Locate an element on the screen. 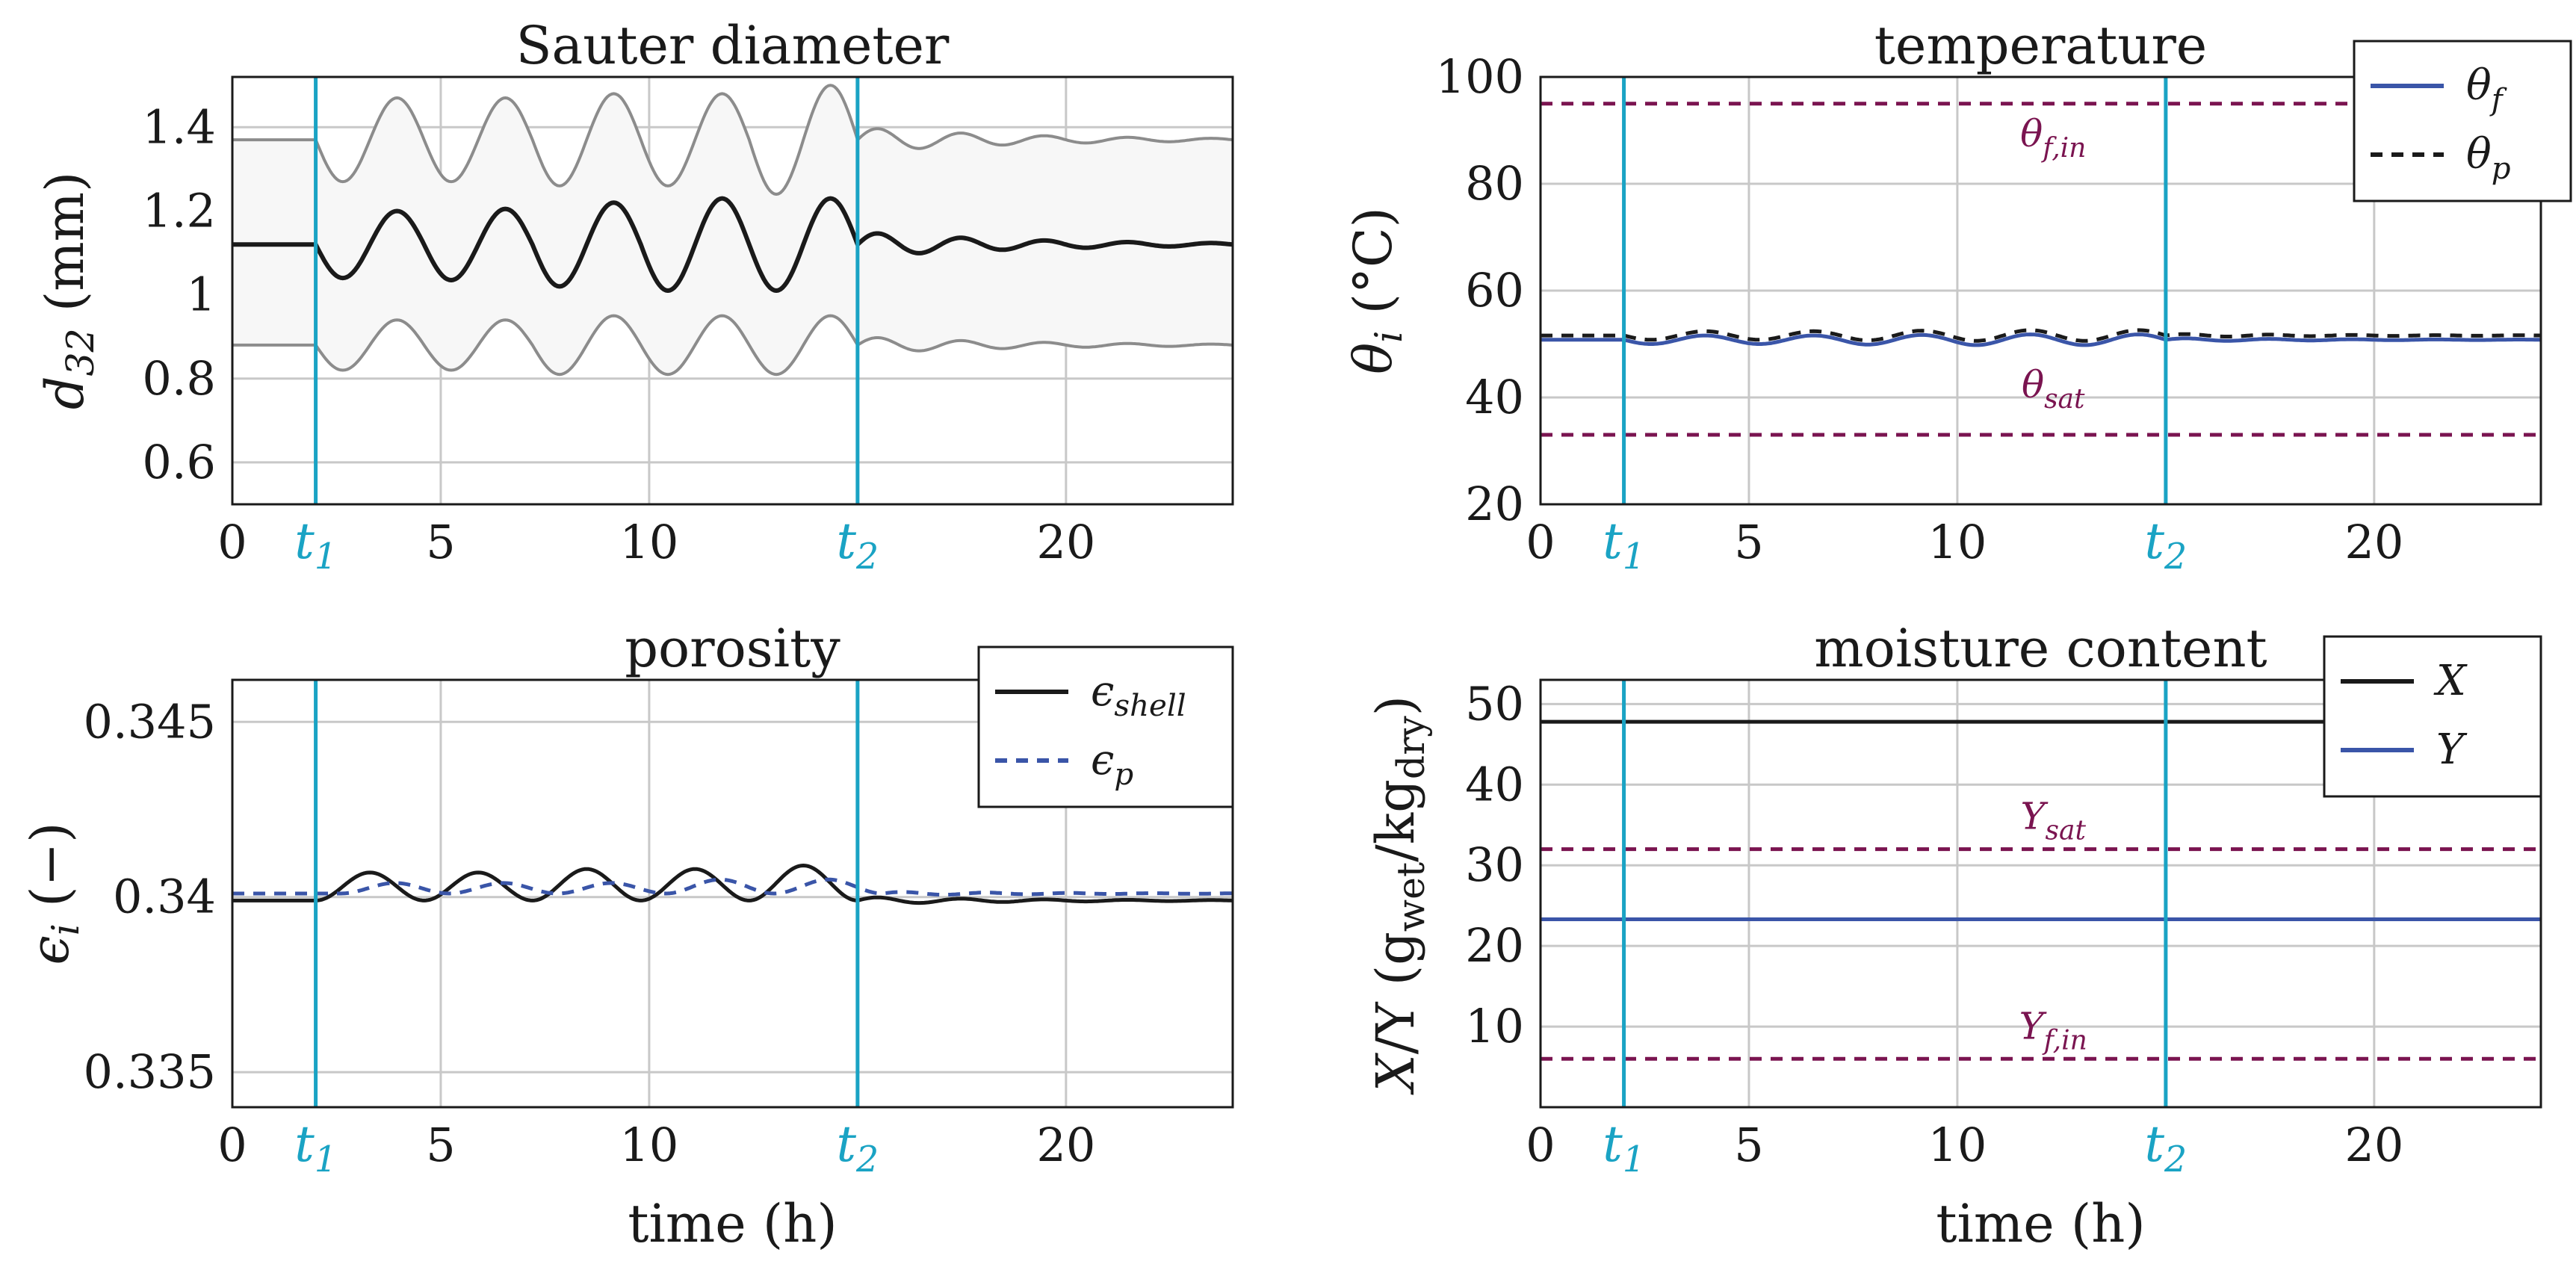  legend: ϵshell ϵp is located at coordinates (1105, 726).